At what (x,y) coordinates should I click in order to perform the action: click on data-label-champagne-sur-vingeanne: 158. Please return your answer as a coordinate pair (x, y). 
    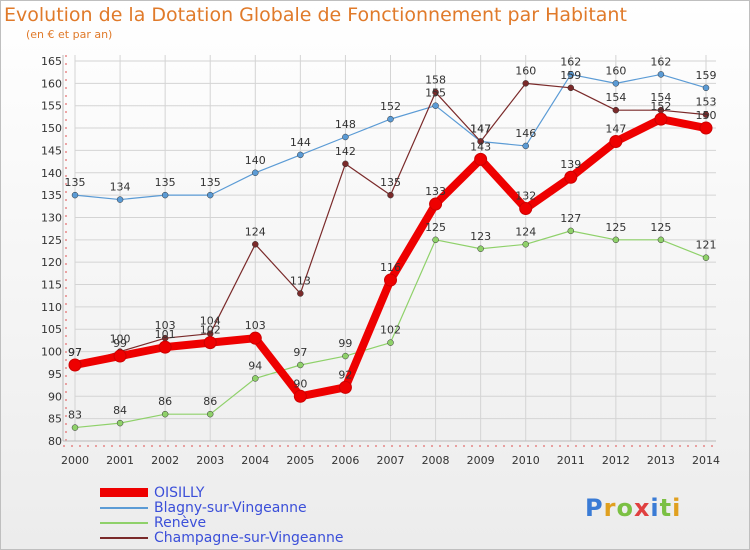
    Looking at the image, I should click on (435, 79).